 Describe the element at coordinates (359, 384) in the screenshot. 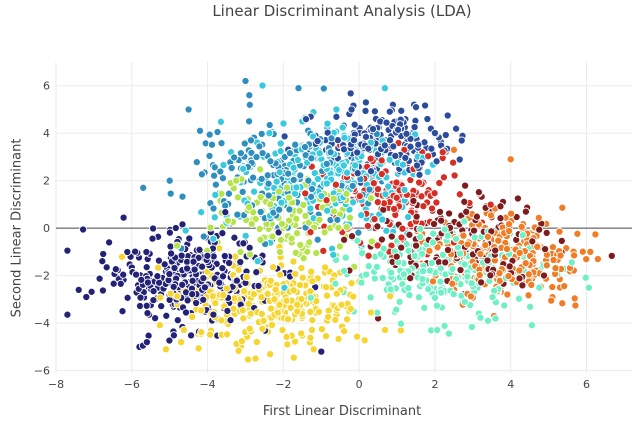

I see `x-tick-label: 0` at that location.